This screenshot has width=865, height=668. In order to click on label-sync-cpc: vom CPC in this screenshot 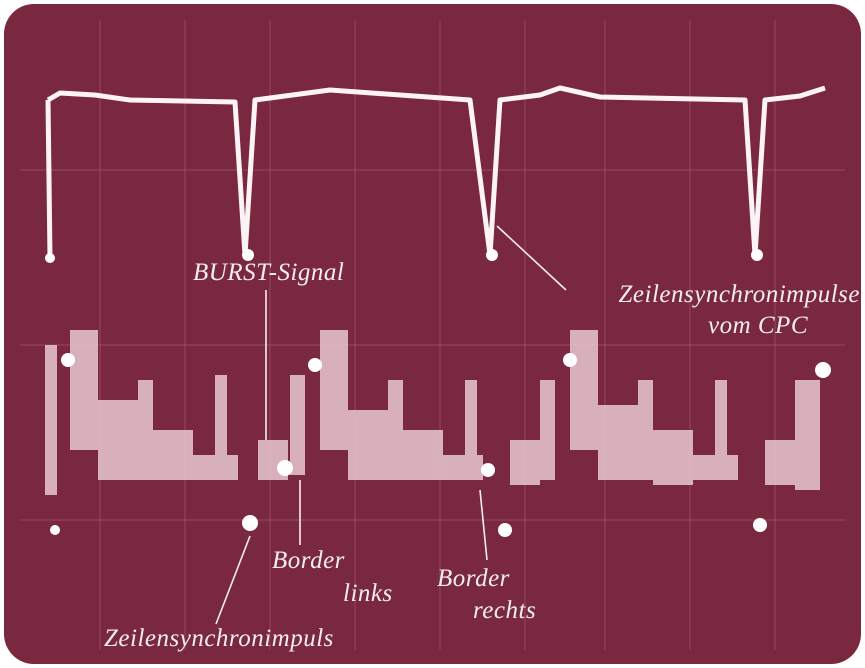, I will do `click(758, 325)`.